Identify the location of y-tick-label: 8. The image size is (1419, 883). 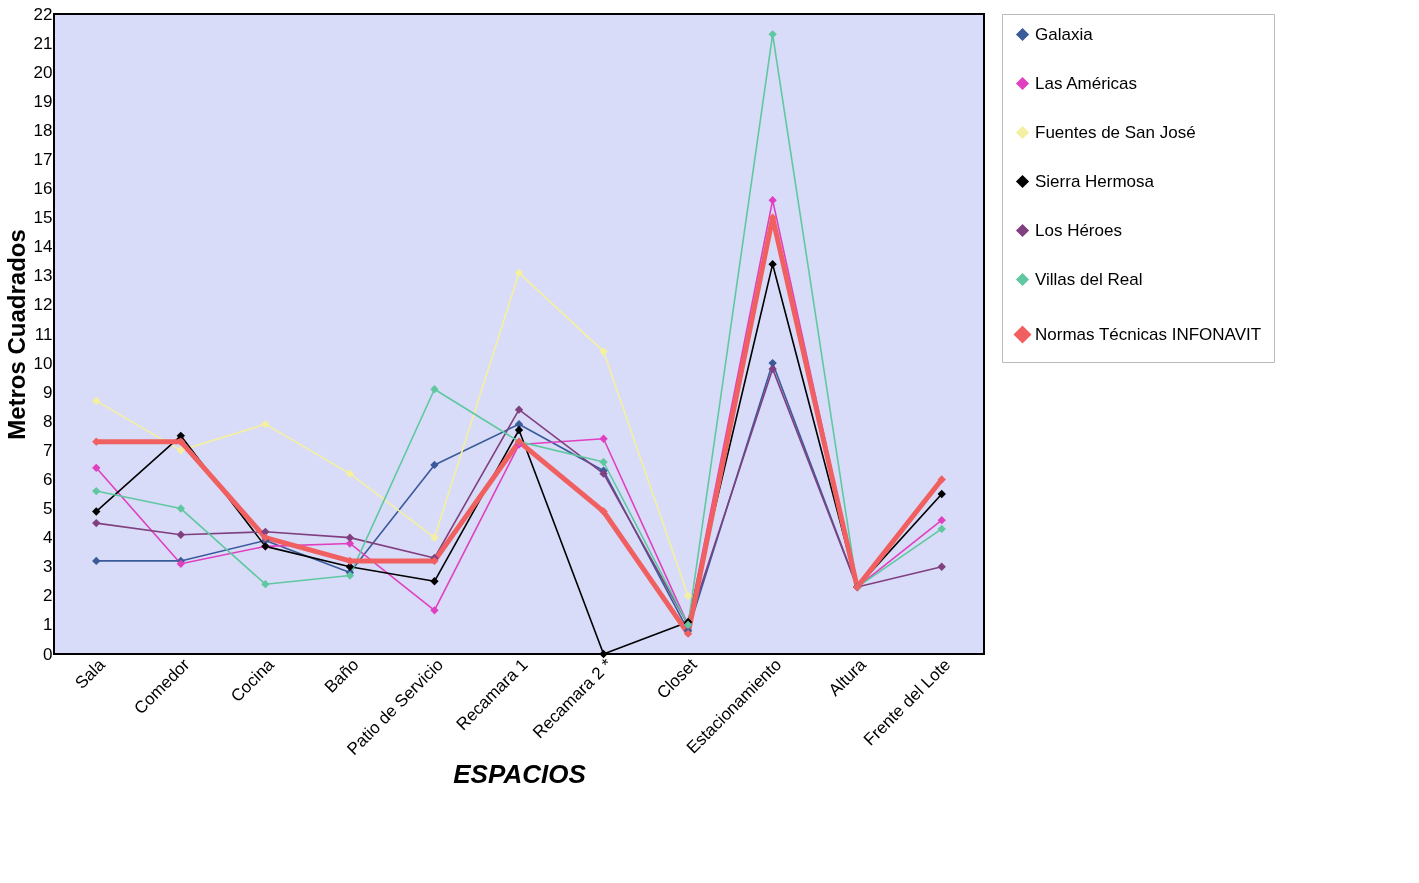
(48, 421).